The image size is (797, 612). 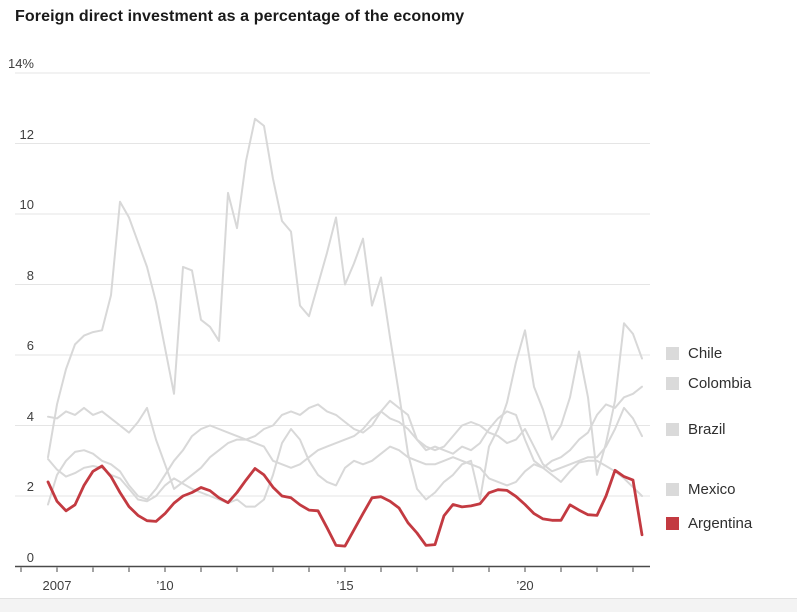 I want to click on y-tick-label-8: 8, so click(x=30, y=275).